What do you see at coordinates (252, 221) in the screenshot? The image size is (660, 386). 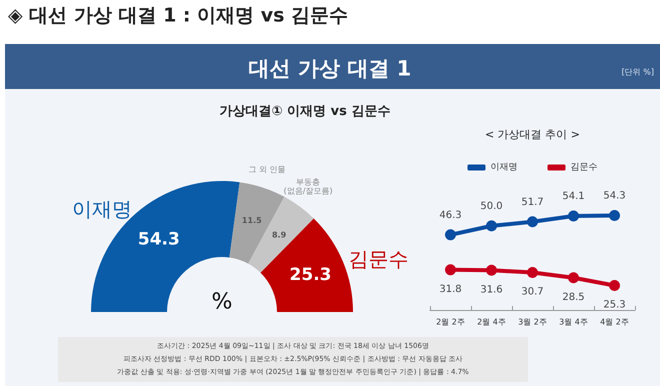 I see `data-label: 11.5` at bounding box center [252, 221].